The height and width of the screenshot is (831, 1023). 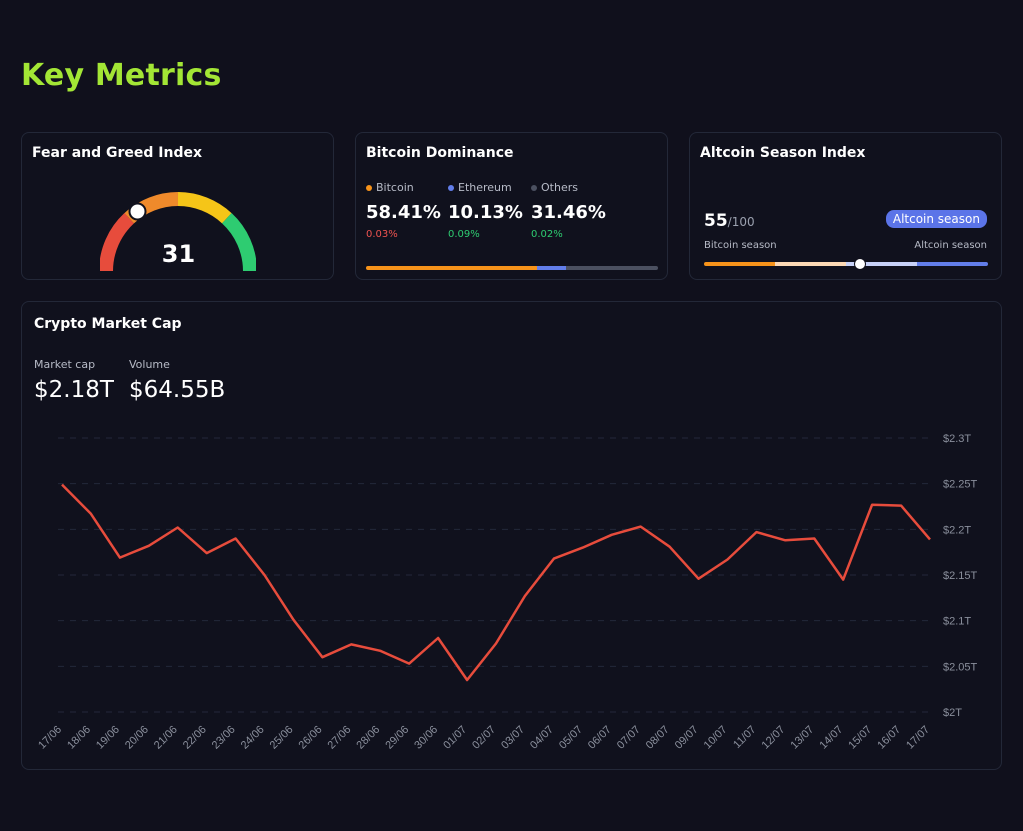 What do you see at coordinates (340, 738) in the screenshot?
I see `x-tick-label: 27/06` at bounding box center [340, 738].